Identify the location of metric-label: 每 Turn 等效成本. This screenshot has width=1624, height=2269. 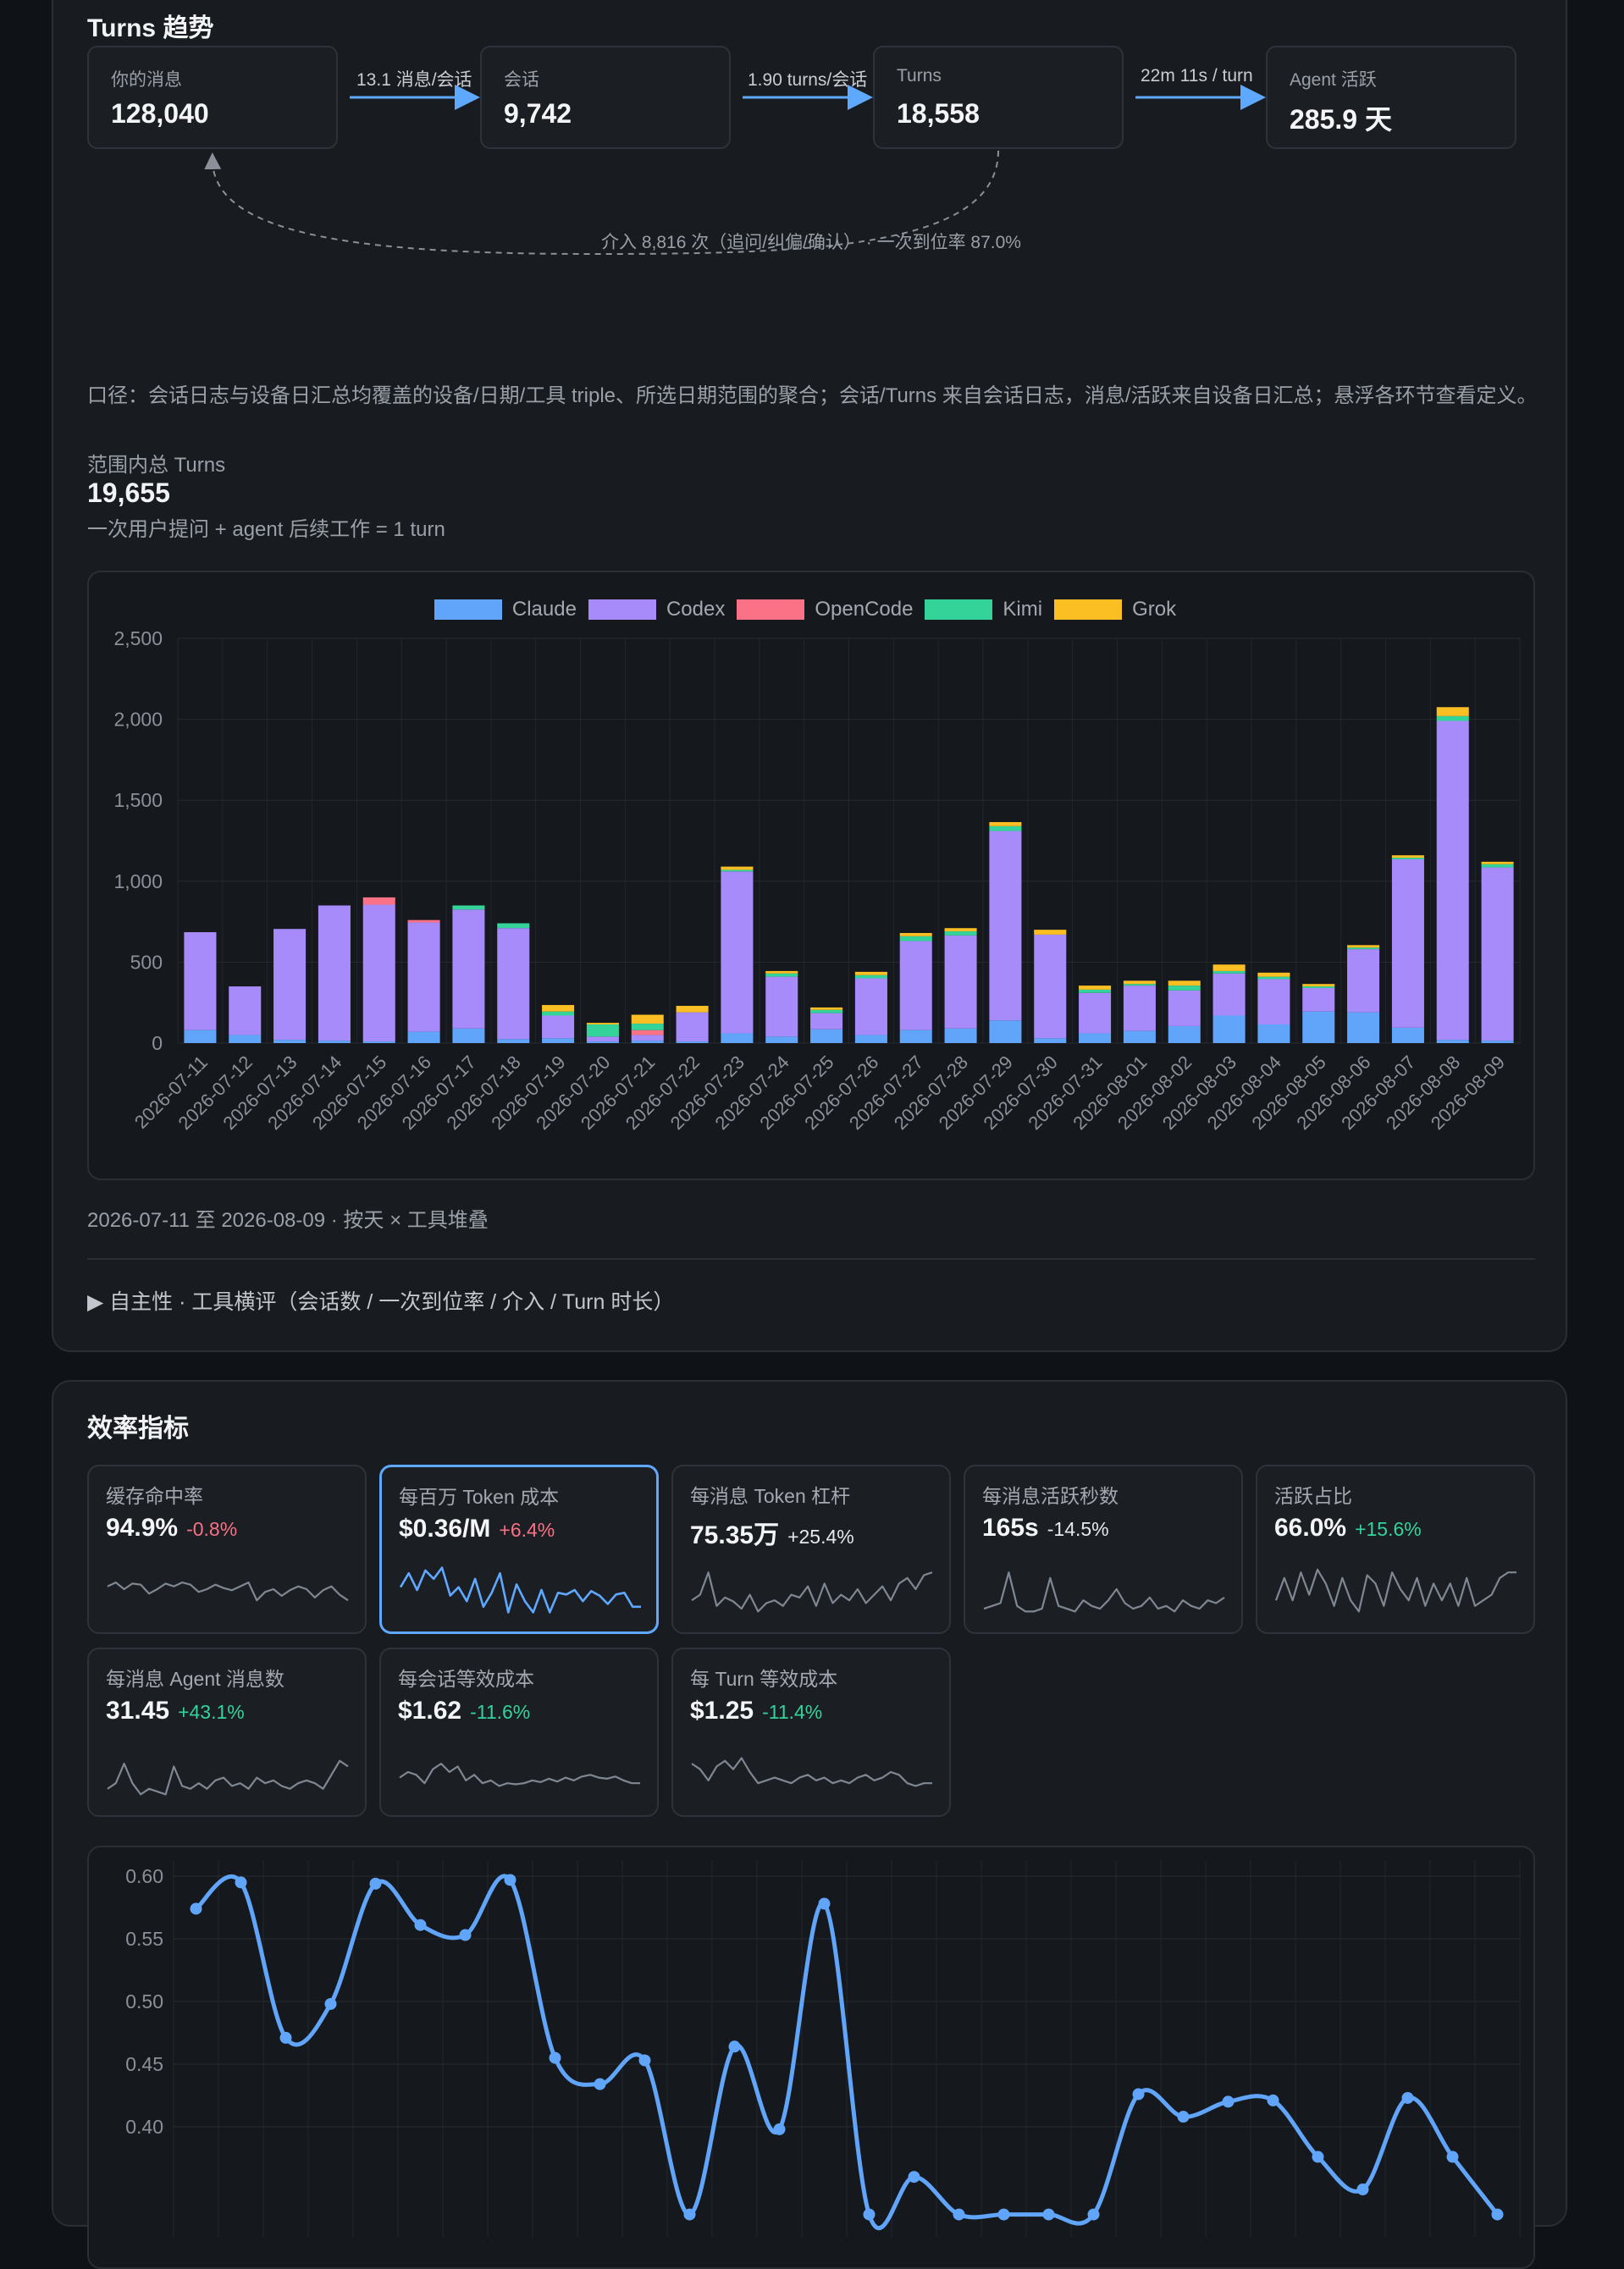
(764, 1679).